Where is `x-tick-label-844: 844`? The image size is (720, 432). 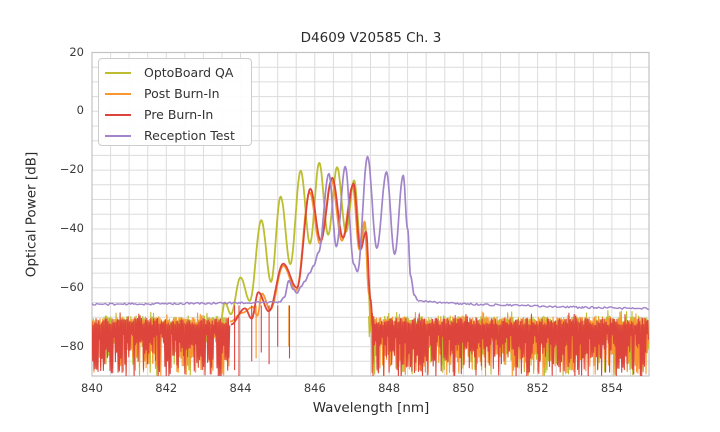 x-tick-label-844: 844 is located at coordinates (240, 388).